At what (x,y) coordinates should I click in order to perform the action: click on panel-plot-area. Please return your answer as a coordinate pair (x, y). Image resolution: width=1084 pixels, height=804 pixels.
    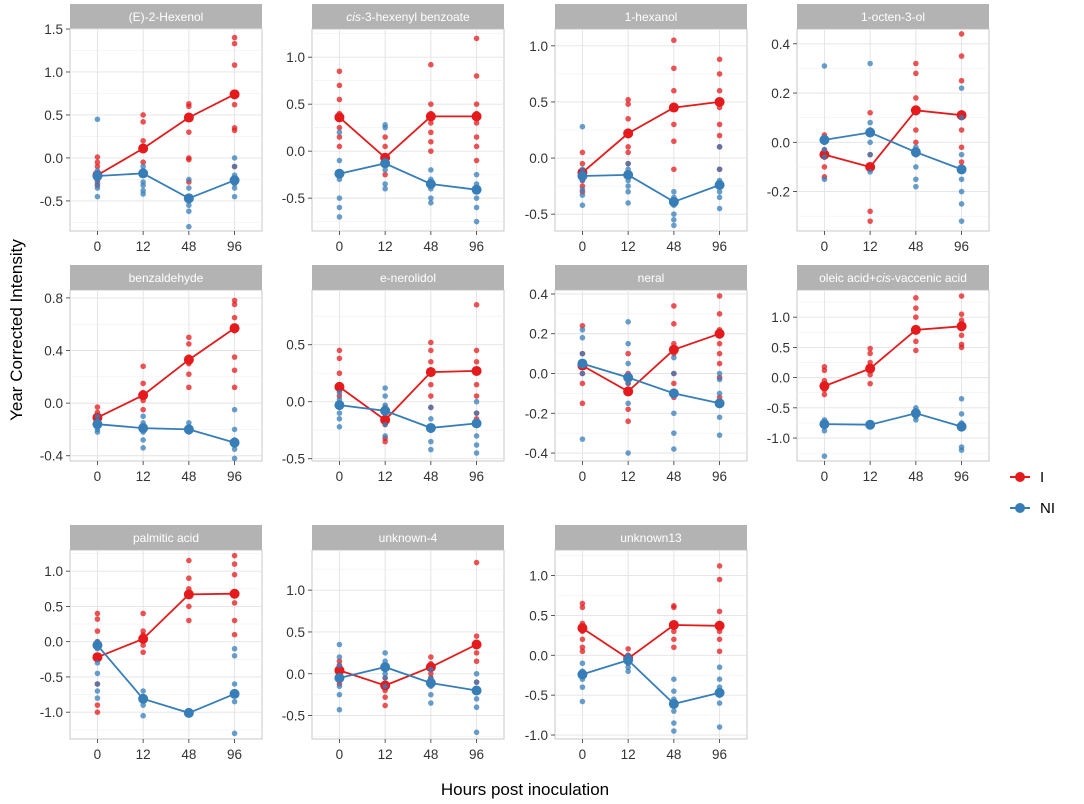
    Looking at the image, I should click on (408, 130).